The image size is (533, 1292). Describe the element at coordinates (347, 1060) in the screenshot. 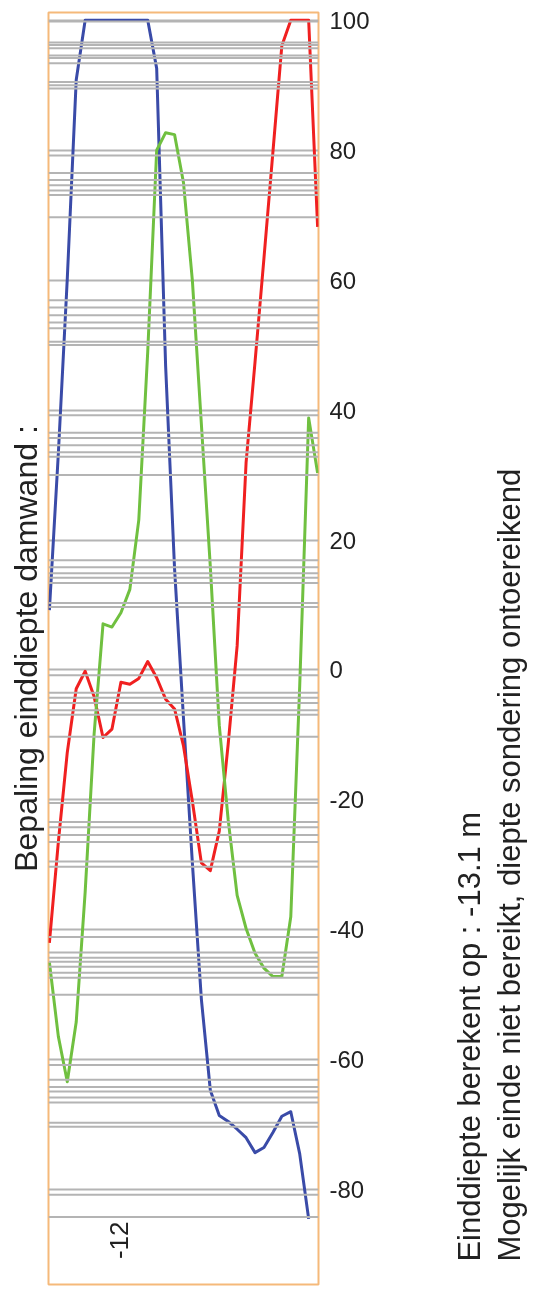

I see `y-tick-label: -60` at that location.